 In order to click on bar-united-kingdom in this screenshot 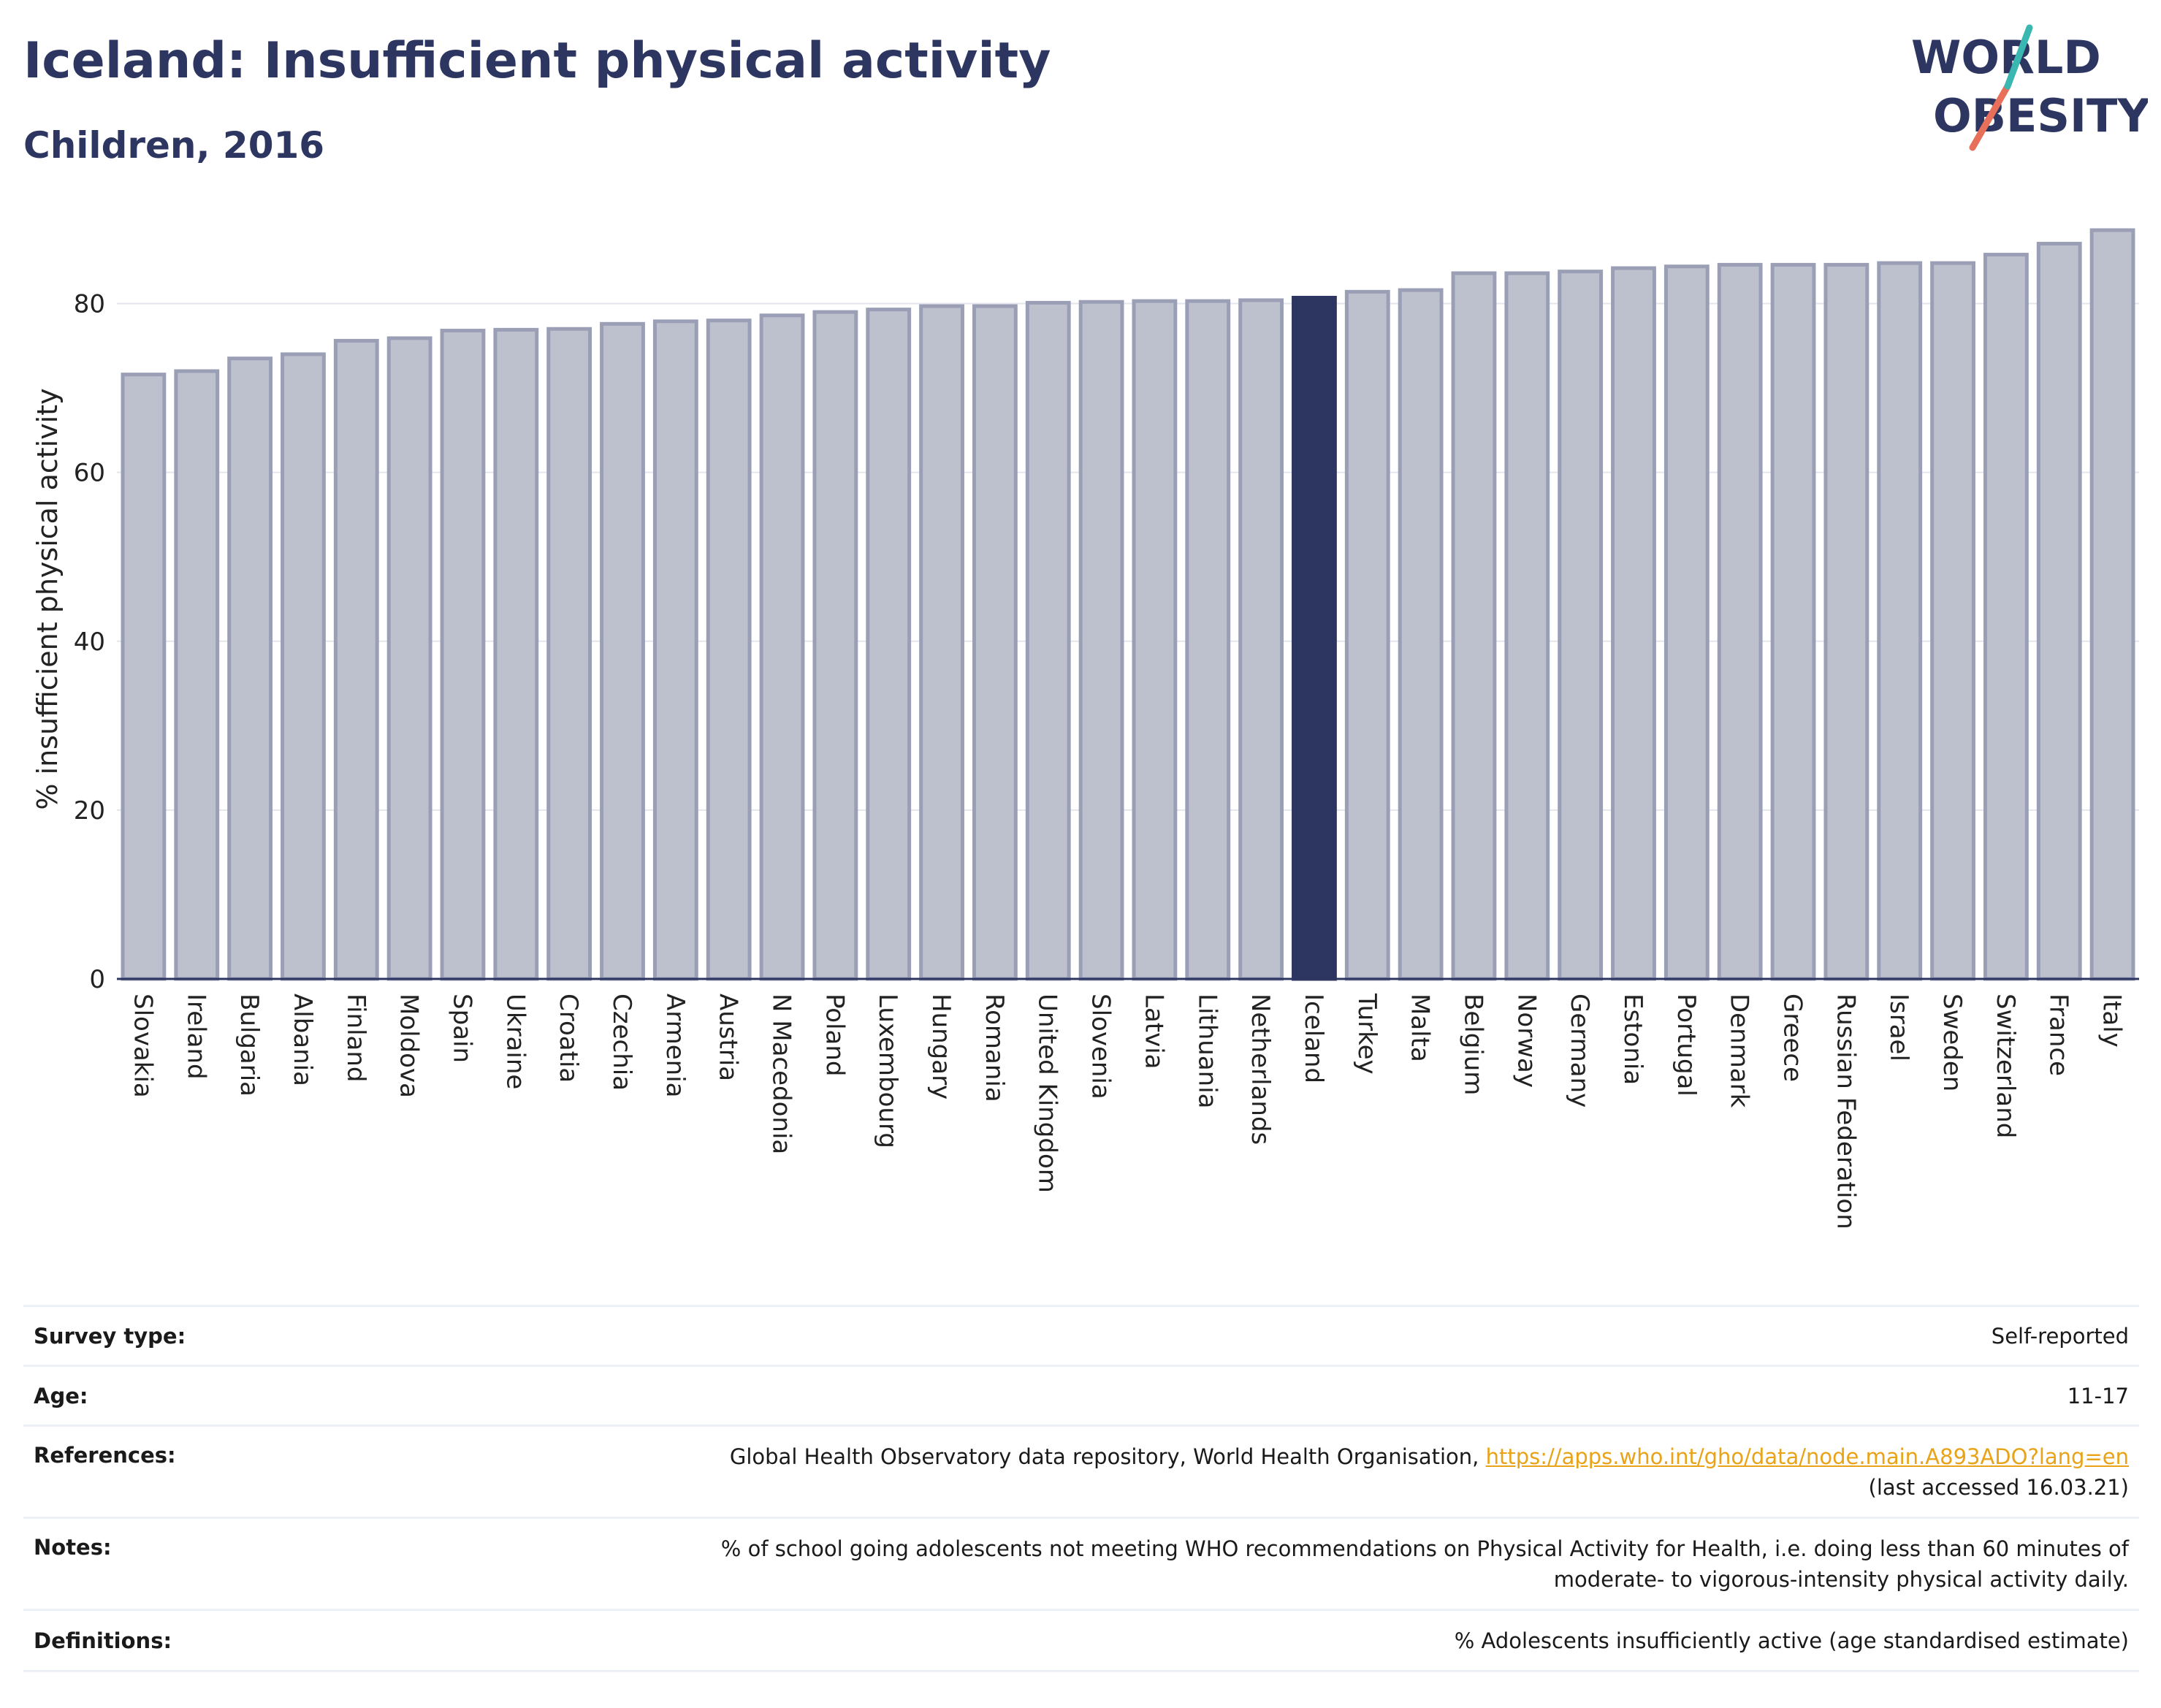, I will do `click(1048, 640)`.